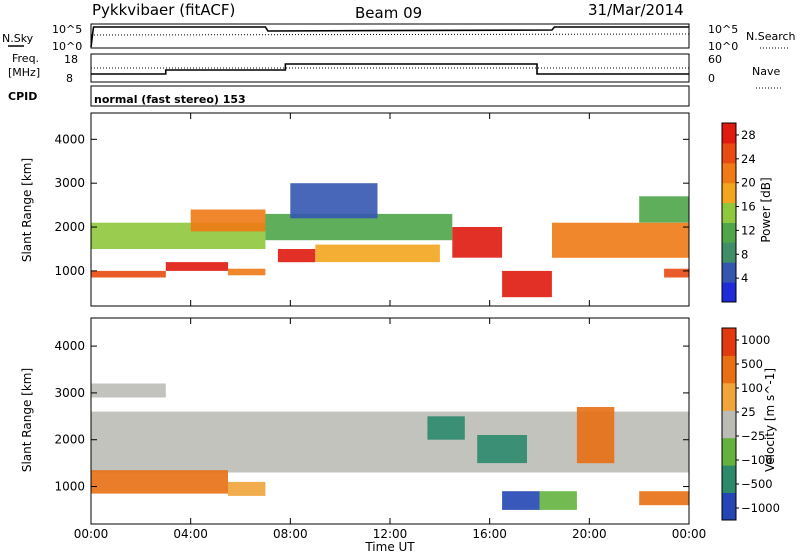 The height and width of the screenshot is (554, 800). Describe the element at coordinates (748, 207) in the screenshot. I see `power-colorbar-label-3: 16` at that location.